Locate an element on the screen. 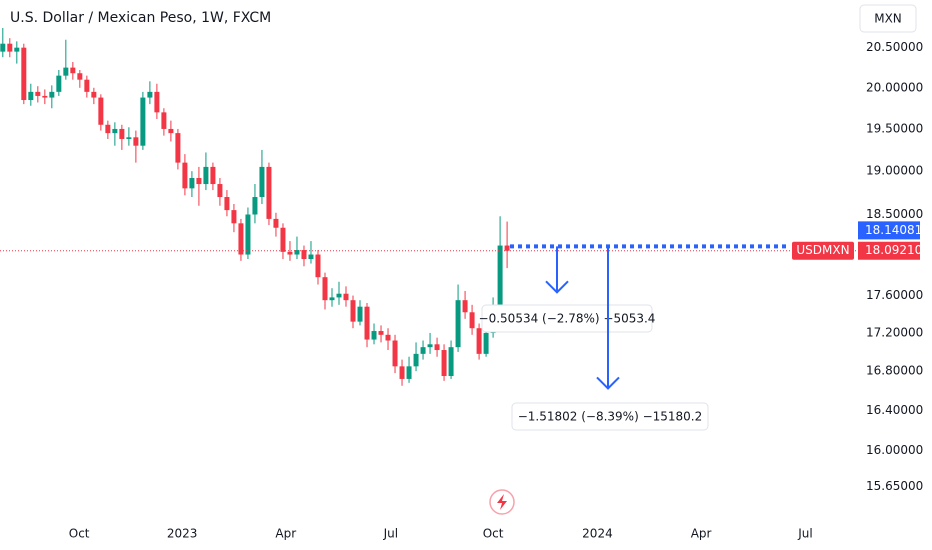  currency-box is located at coordinates (888, 18).